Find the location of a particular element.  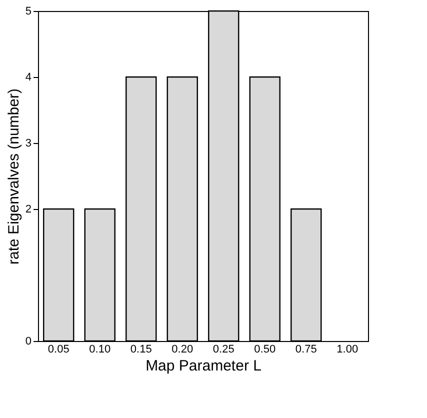

x-tick-label: 0.15 is located at coordinates (141, 350).